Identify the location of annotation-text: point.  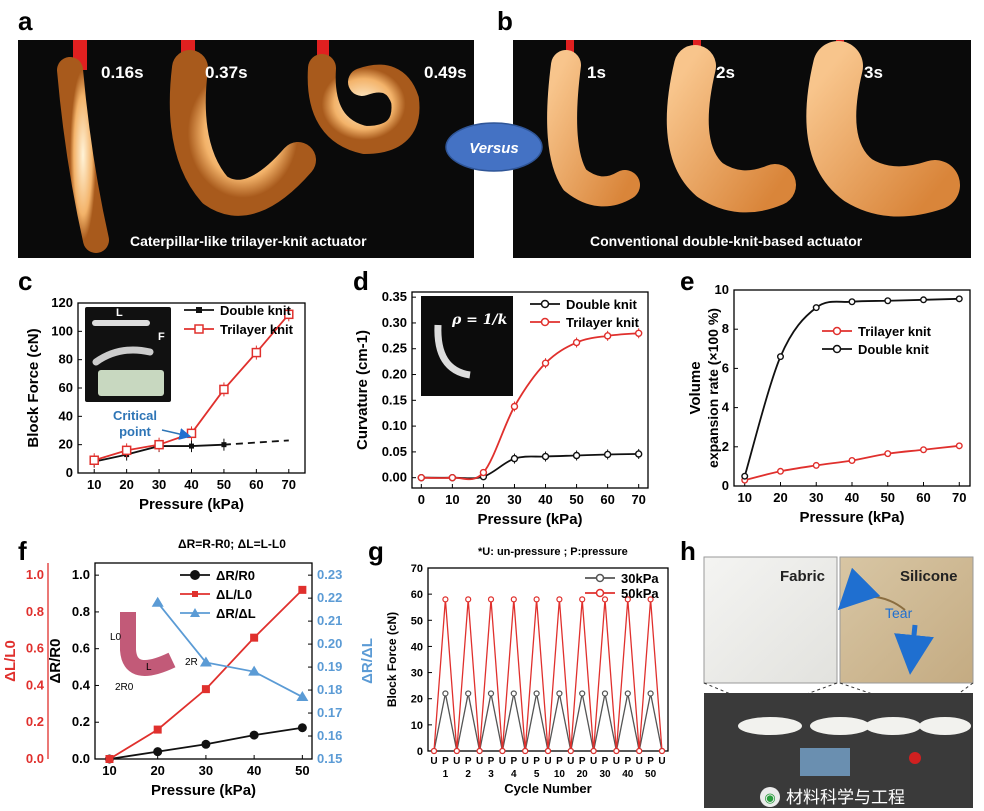
(135, 431).